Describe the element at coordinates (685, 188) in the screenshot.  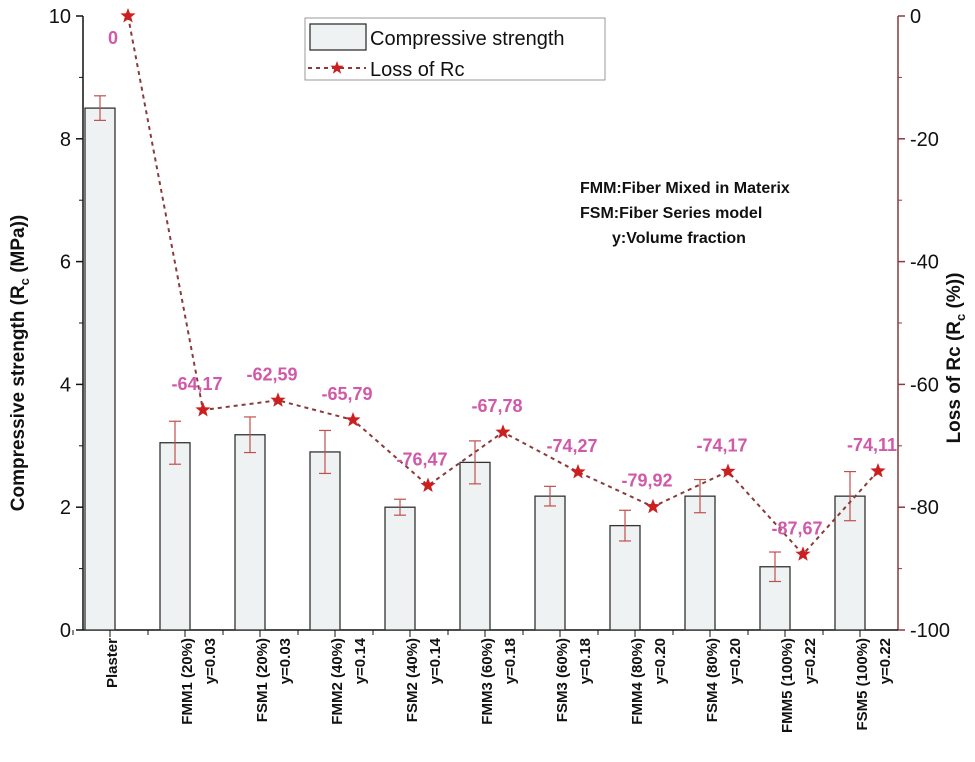
I see `annotation: FMM:Fiber Mixed in Materix` at that location.